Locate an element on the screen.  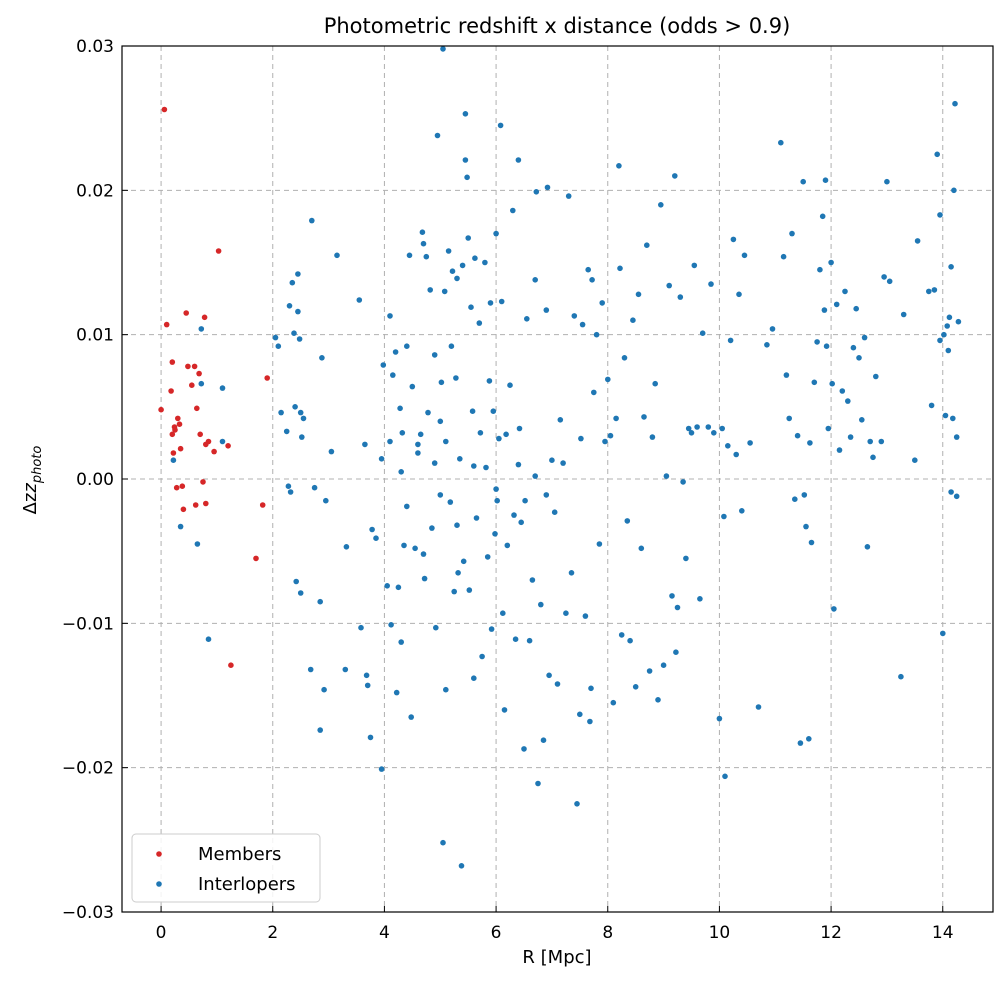
y-tick-label: −0.03 is located at coordinates (88, 913).